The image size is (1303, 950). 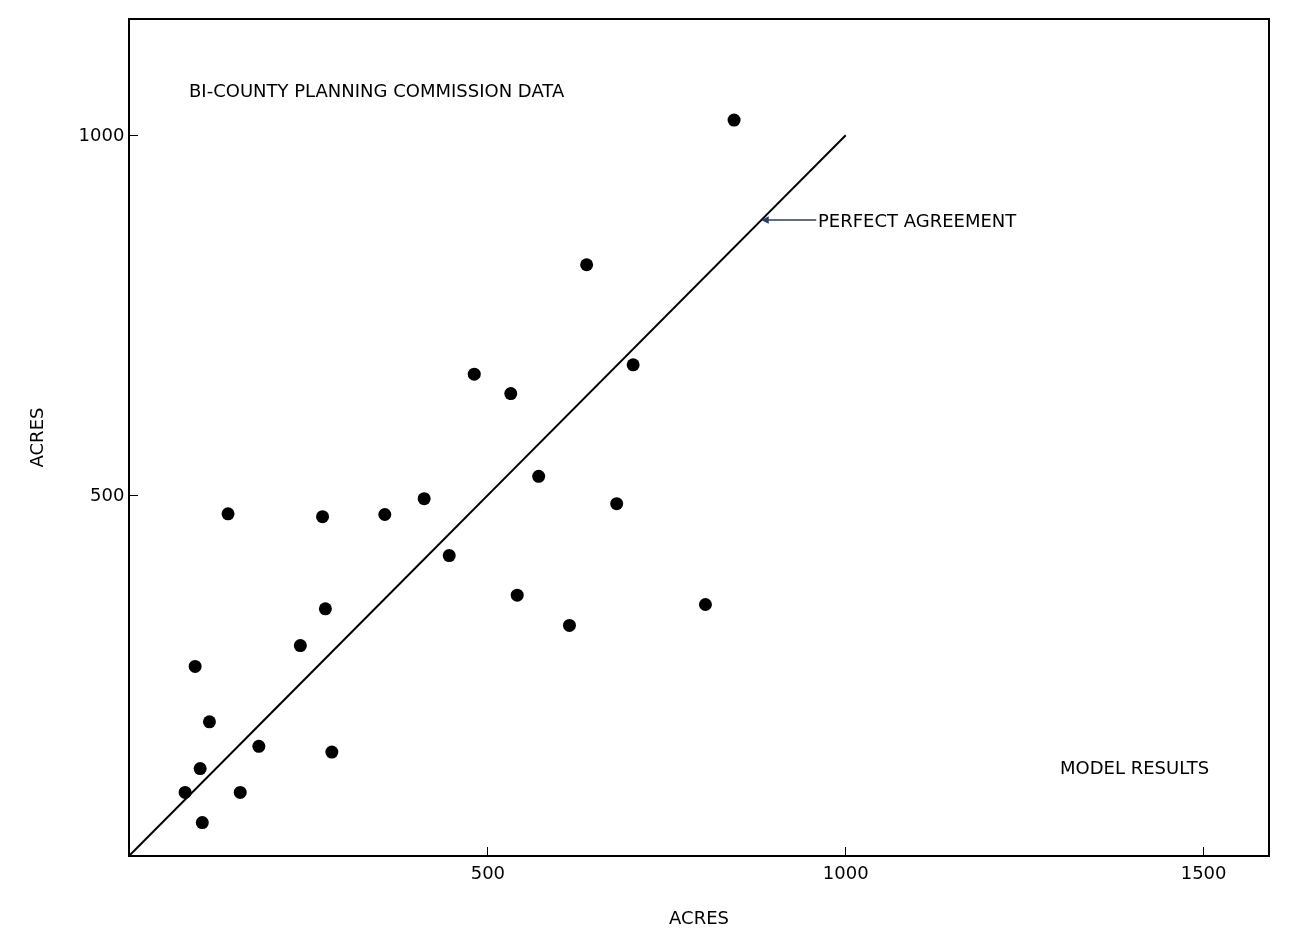 What do you see at coordinates (488, 872) in the screenshot?
I see `x-tick-label: 500` at bounding box center [488, 872].